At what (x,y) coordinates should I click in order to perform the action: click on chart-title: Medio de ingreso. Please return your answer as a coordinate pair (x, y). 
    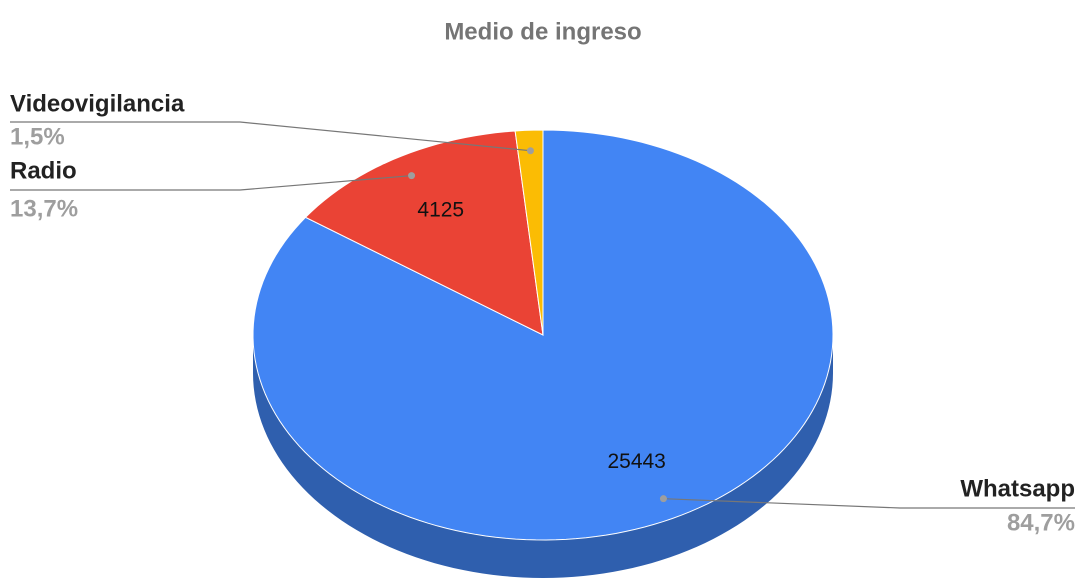
    Looking at the image, I should click on (542, 31).